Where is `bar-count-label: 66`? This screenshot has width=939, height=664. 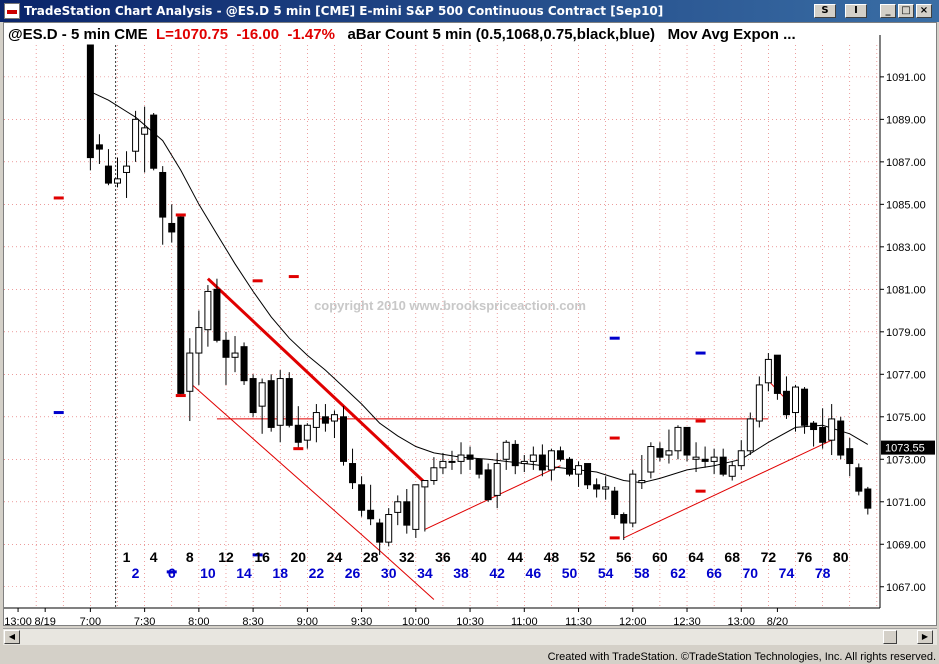
bar-count-label: 66 is located at coordinates (714, 573).